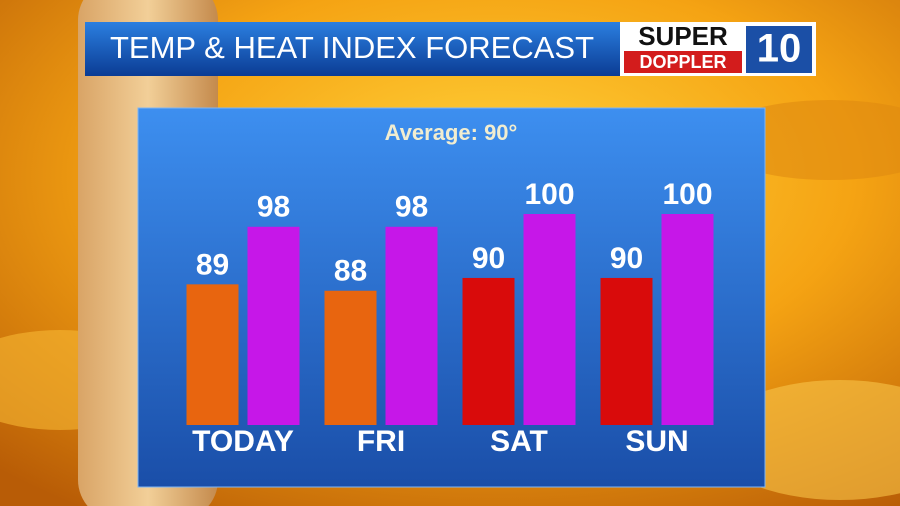 The image size is (900, 506). What do you see at coordinates (350, 271) in the screenshot?
I see `data-label: 88` at bounding box center [350, 271].